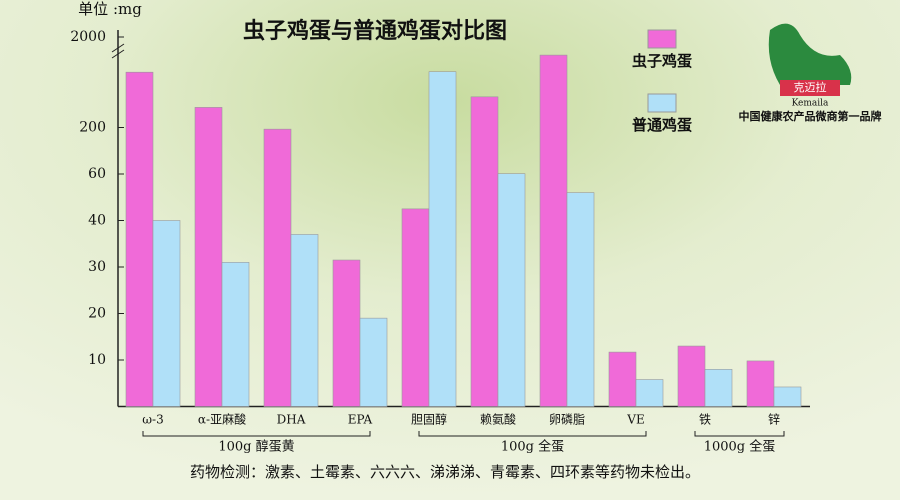  What do you see at coordinates (429, 419) in the screenshot?
I see `x-tick-label: 胆固醇` at bounding box center [429, 419].